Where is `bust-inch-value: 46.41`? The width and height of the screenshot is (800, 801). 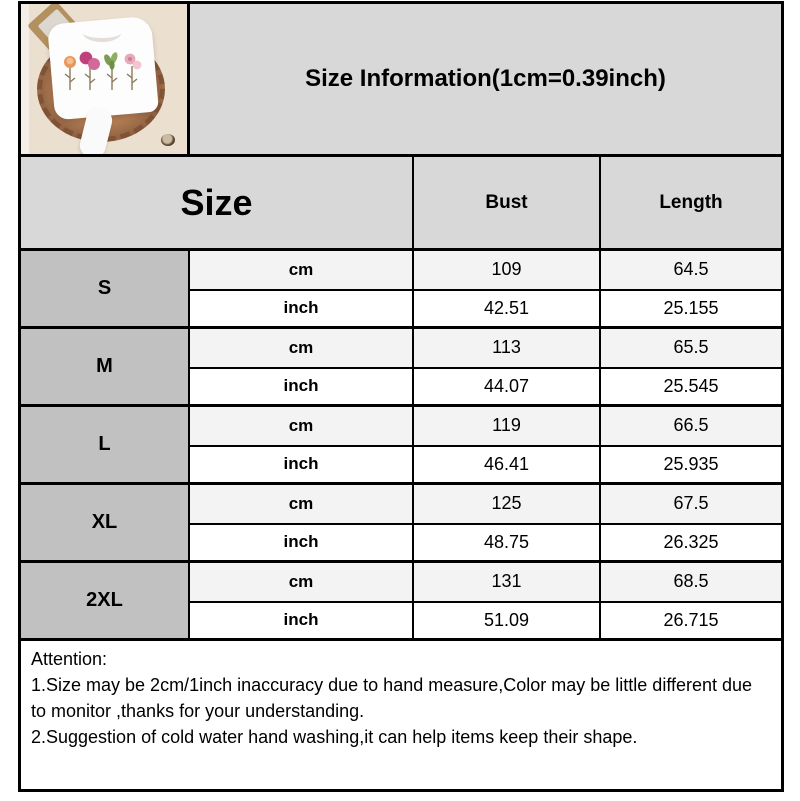 bust-inch-value: 46.41 is located at coordinates (507, 463).